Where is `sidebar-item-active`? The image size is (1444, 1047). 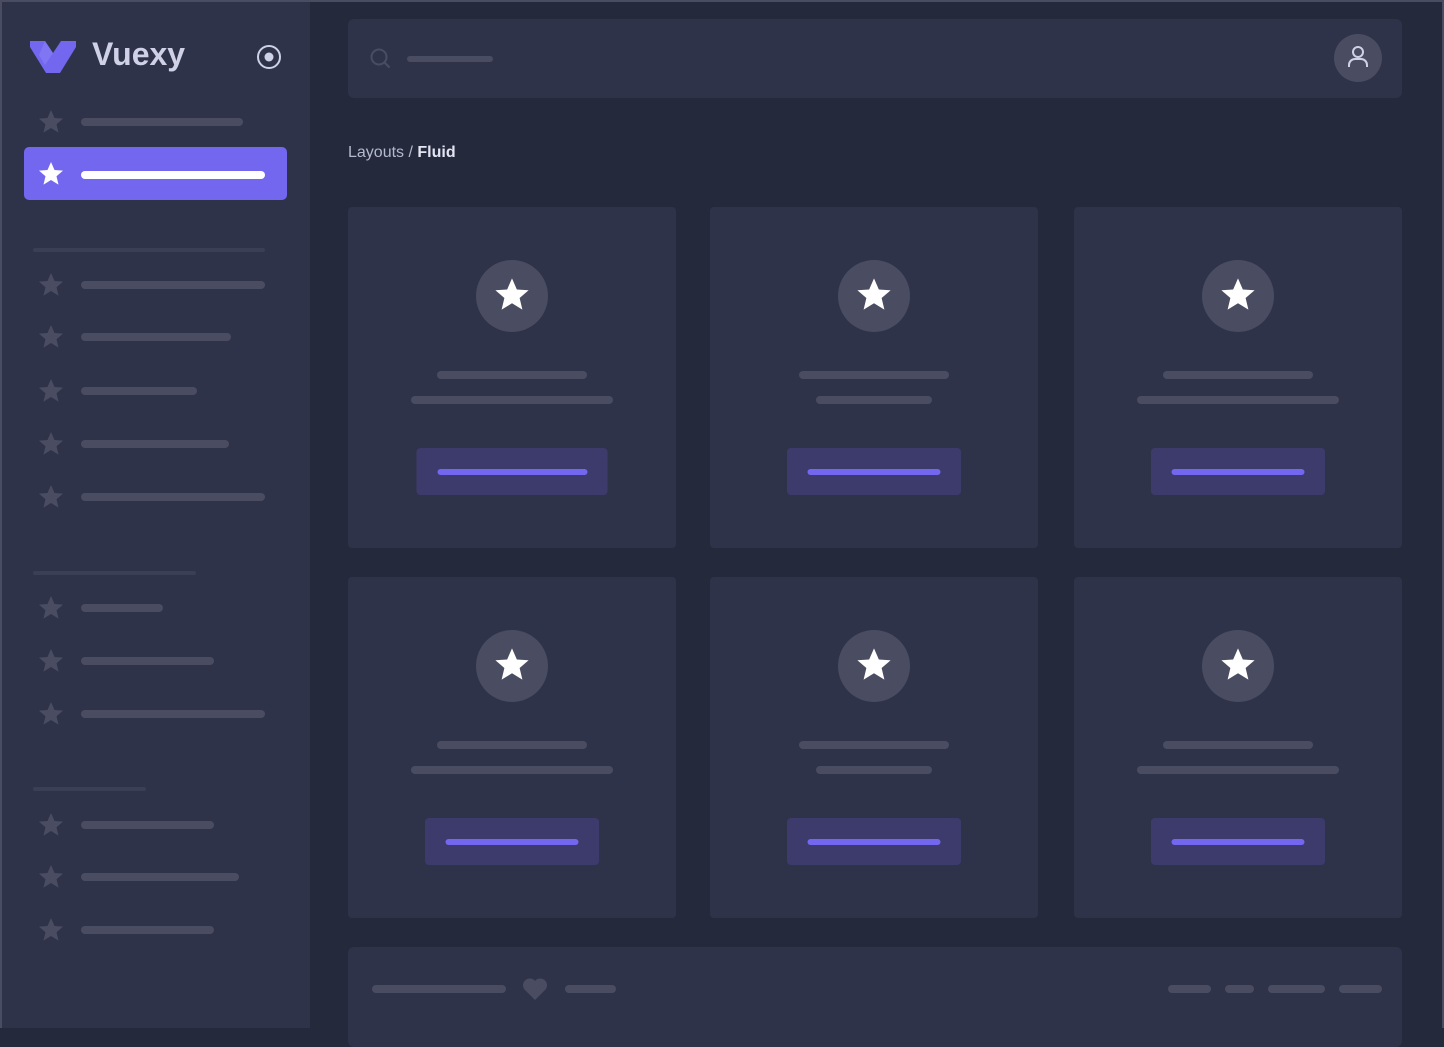 sidebar-item-active is located at coordinates (155, 173).